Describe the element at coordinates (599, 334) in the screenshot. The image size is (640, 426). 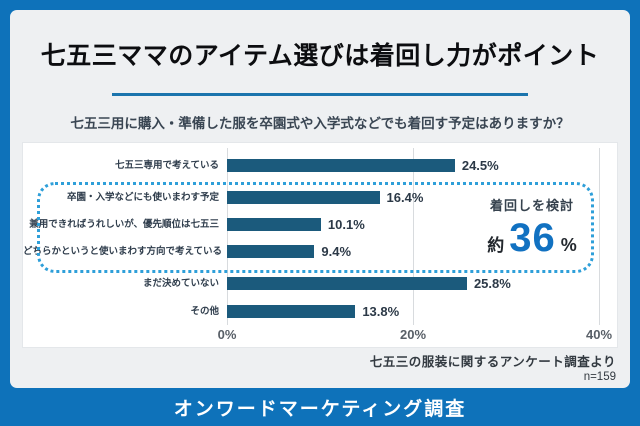
I see `x-axis-tick-label: 40%` at that location.